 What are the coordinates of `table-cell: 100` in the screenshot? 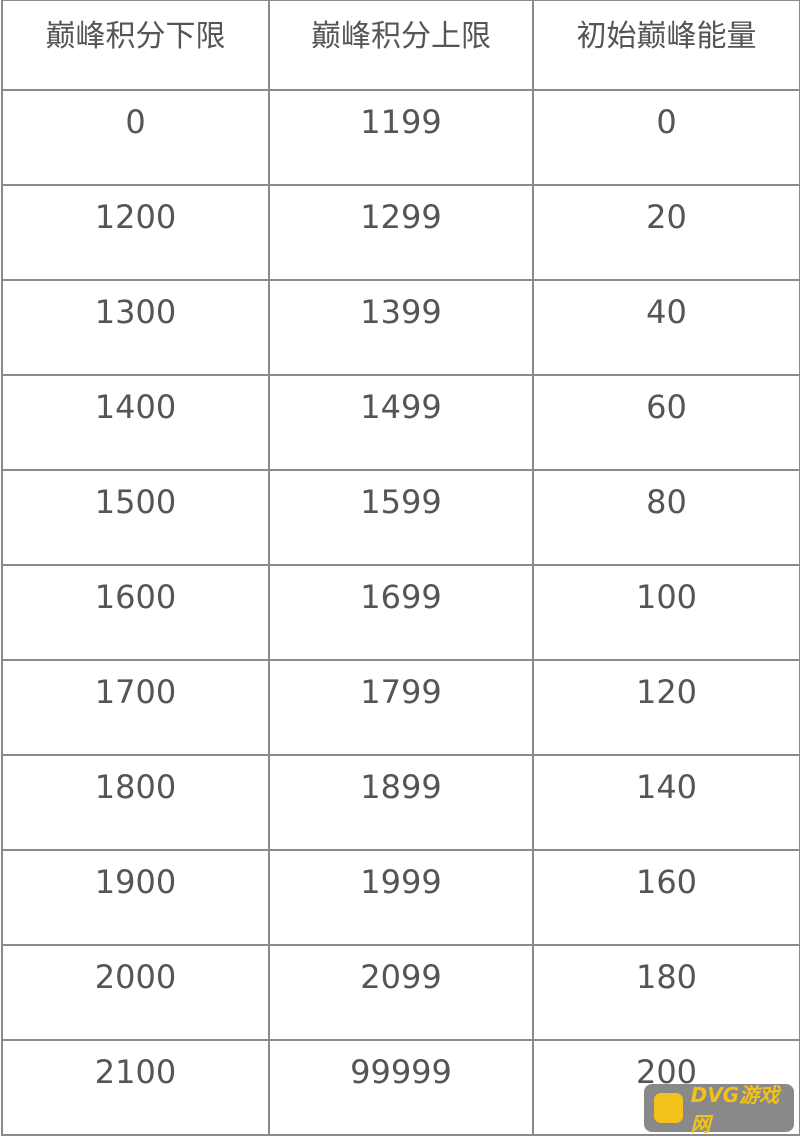 It's located at (666, 612).